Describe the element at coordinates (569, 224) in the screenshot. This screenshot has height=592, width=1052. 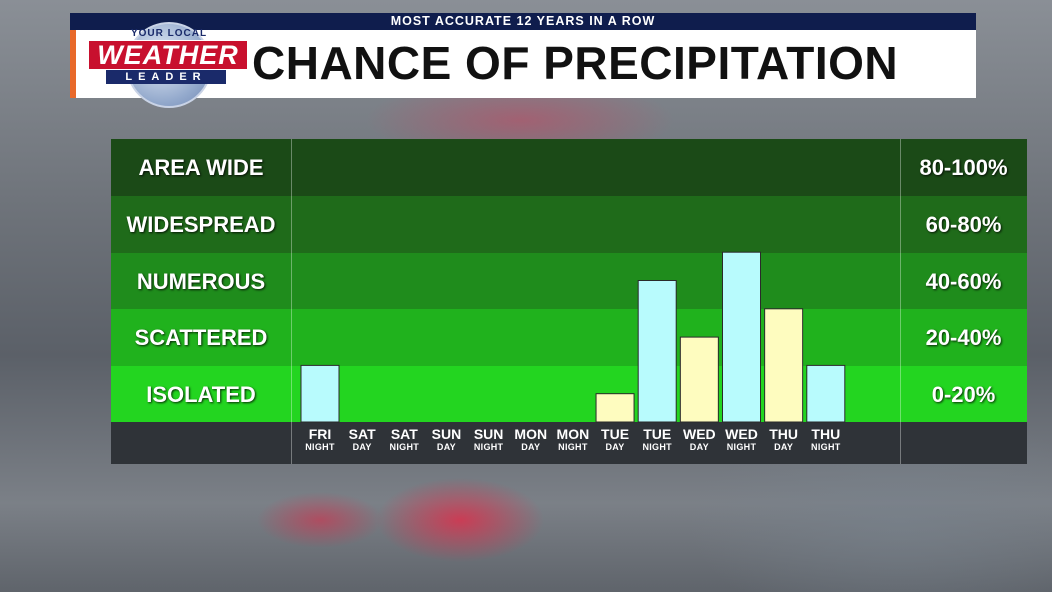
I see `band-widespread: WIDESPREAD 60-80%` at that location.